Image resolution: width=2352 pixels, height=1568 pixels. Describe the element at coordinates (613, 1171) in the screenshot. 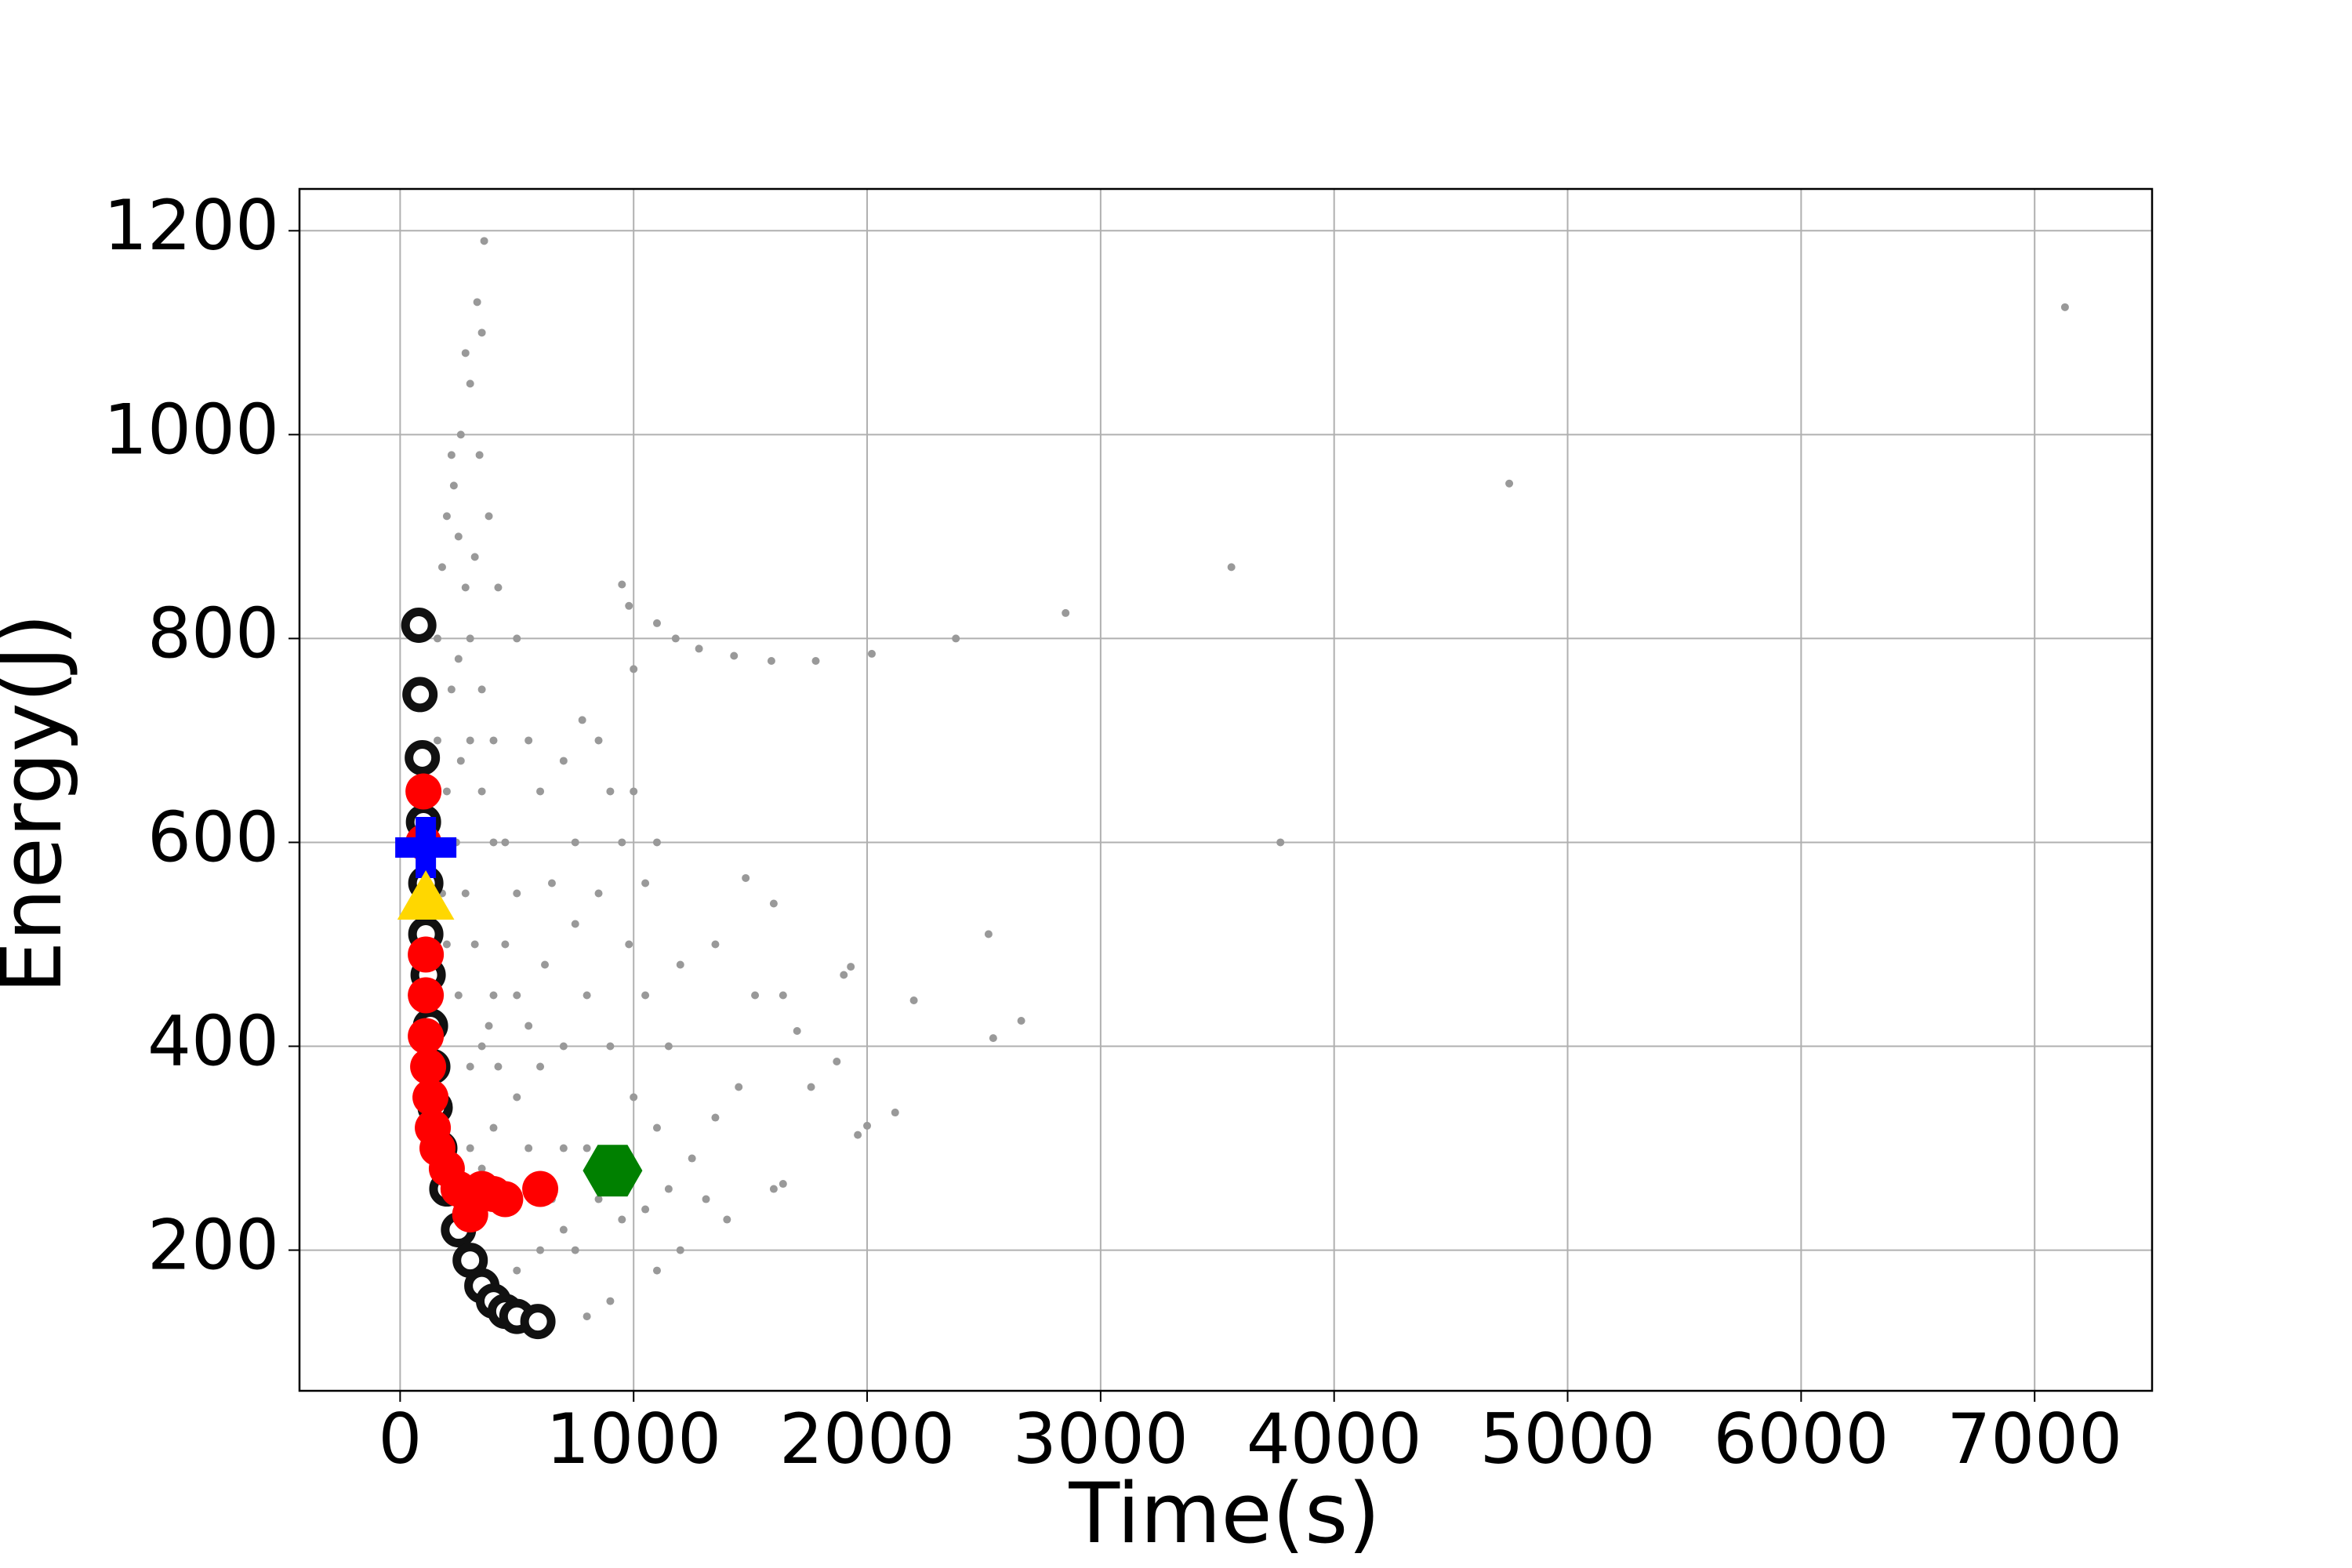

I see `hexagon-point` at that location.